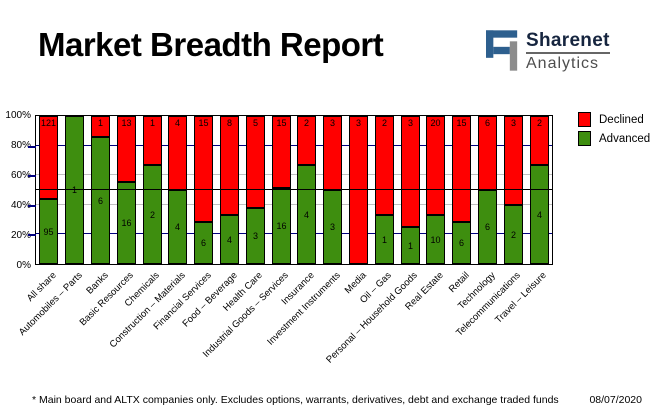  I want to click on fifty-percent-reference-line, so click(294, 189).